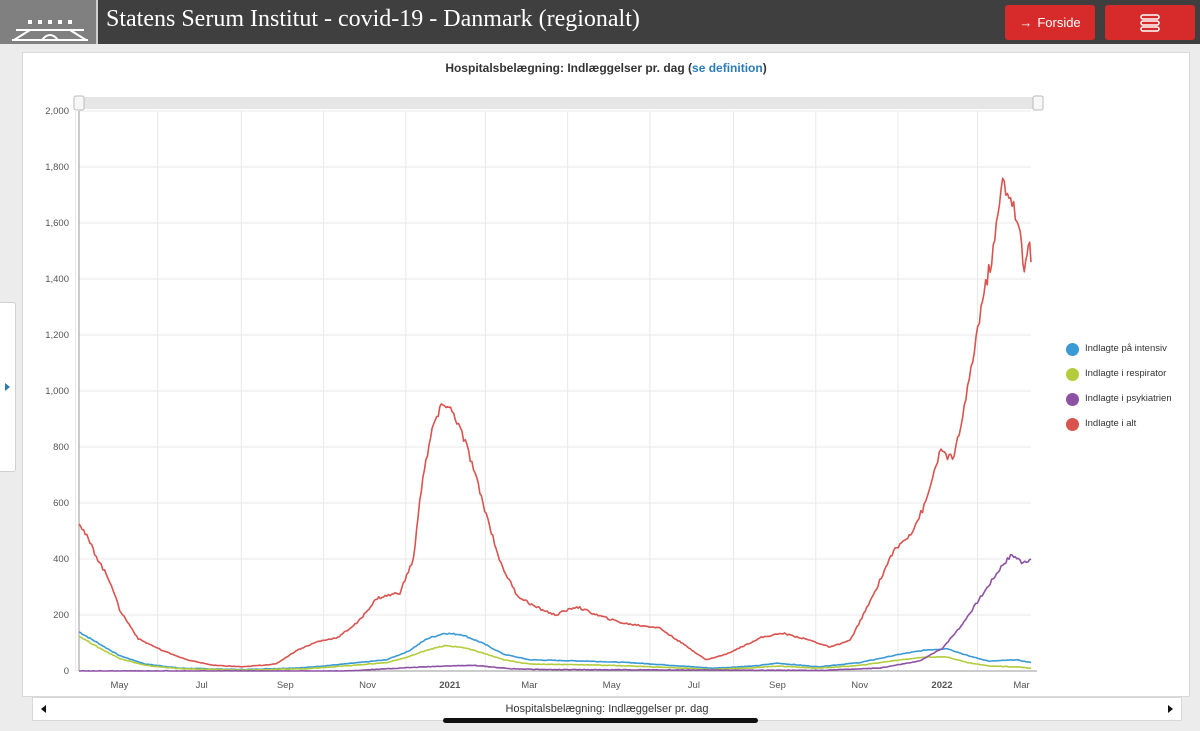 The height and width of the screenshot is (731, 1200). What do you see at coordinates (50, 30) in the screenshot?
I see `building-logo-icon` at bounding box center [50, 30].